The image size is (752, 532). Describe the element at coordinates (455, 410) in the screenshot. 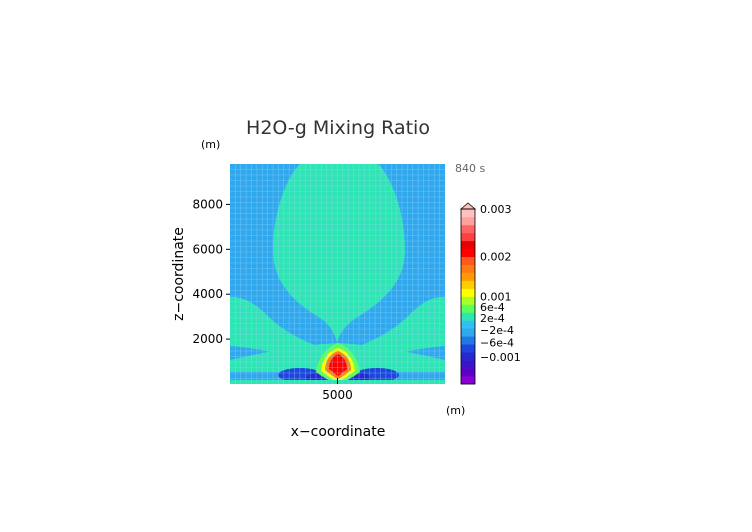

I see `x-unit: (m)` at that location.